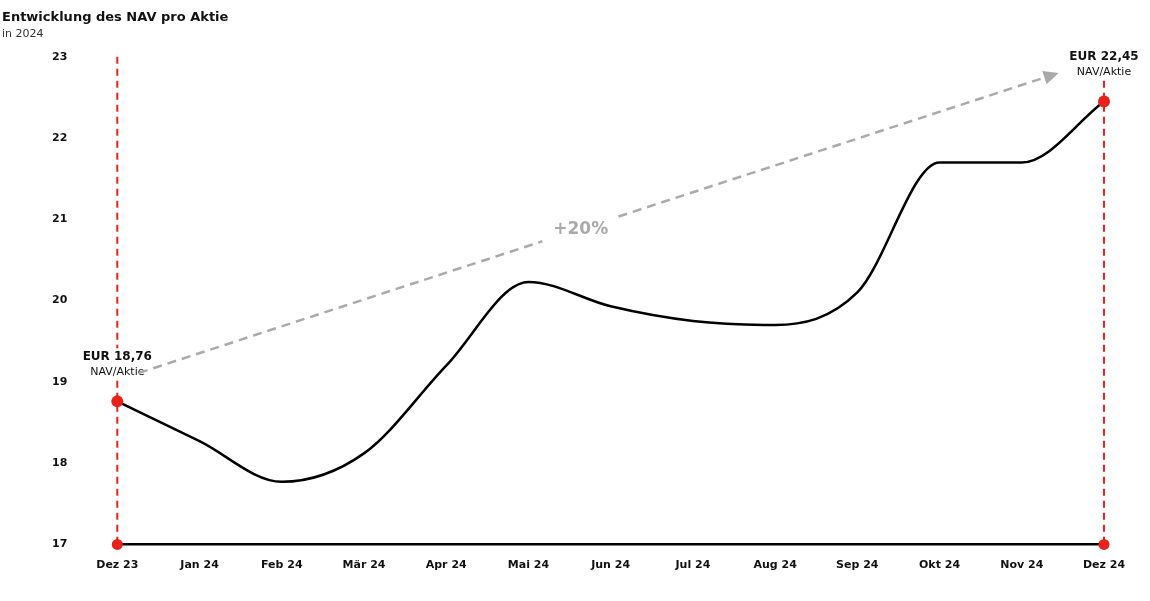 This screenshot has width=1150, height=601. What do you see at coordinates (199, 564) in the screenshot?
I see `x-tick-label: Jan 24` at bounding box center [199, 564].